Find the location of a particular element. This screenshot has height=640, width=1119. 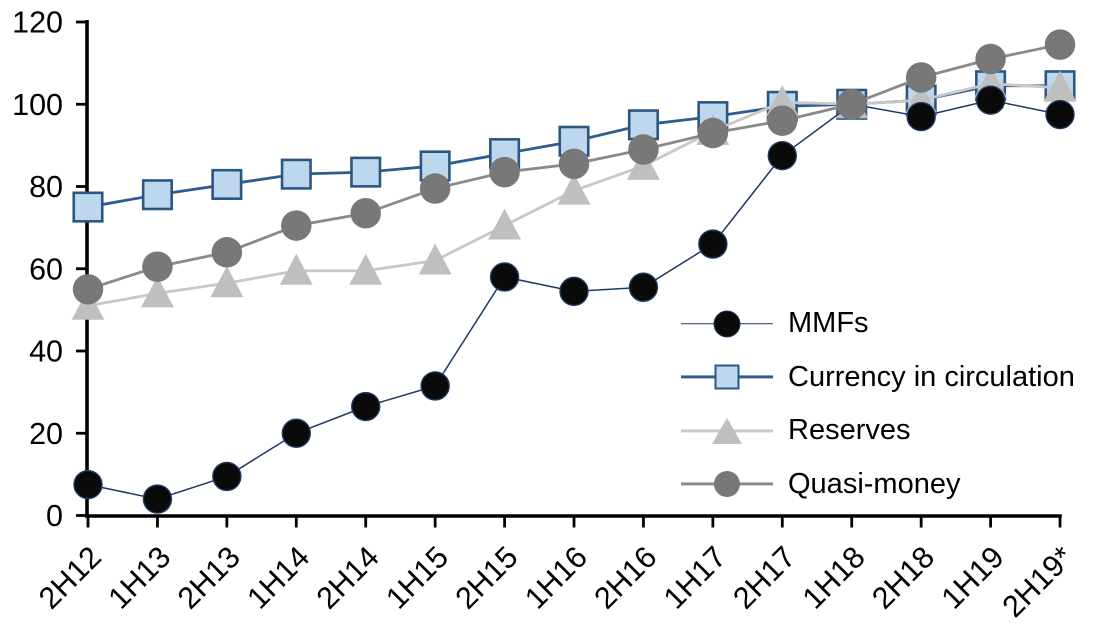

x-tick-label: 2H13 is located at coordinates (209, 578).